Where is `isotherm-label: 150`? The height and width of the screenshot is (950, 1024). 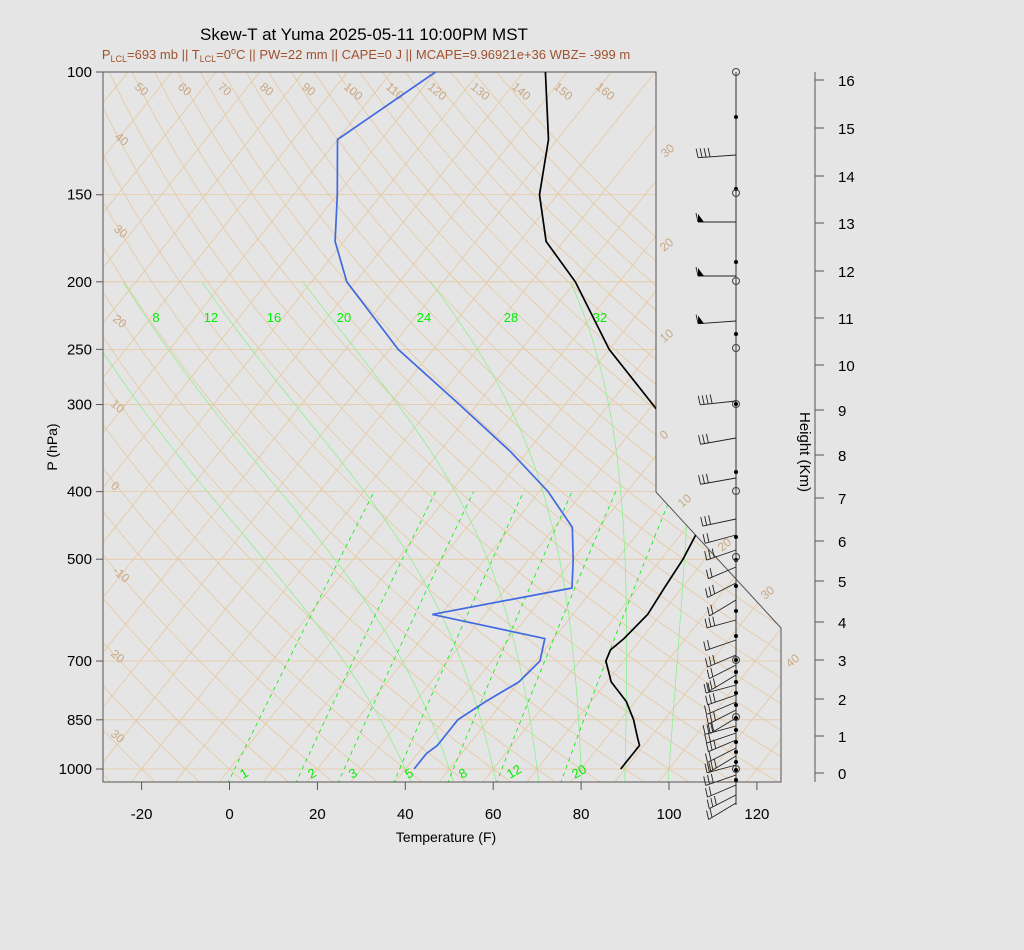 isotherm-label: 150 is located at coordinates (563, 92).